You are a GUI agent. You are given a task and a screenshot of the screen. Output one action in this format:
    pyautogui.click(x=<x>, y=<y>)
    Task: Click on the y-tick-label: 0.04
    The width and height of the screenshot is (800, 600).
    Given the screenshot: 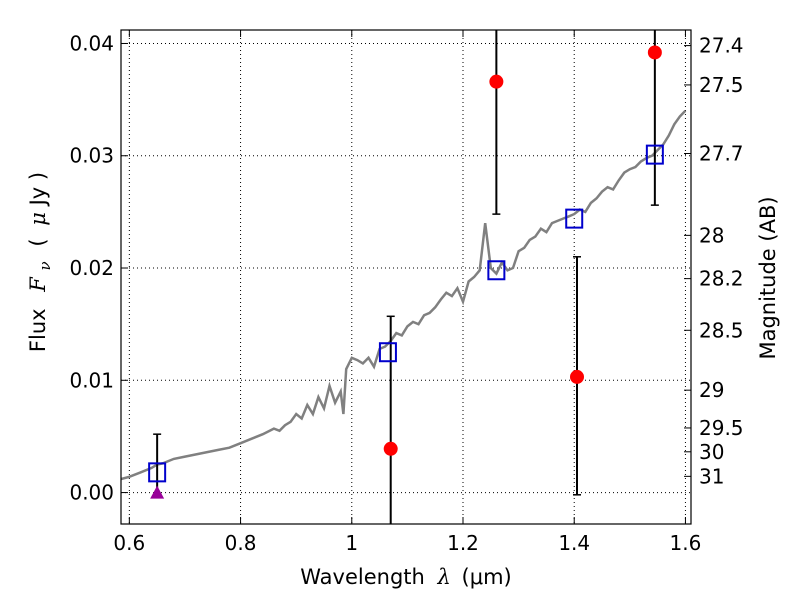 What is the action you would take?
    pyautogui.click(x=91, y=43)
    